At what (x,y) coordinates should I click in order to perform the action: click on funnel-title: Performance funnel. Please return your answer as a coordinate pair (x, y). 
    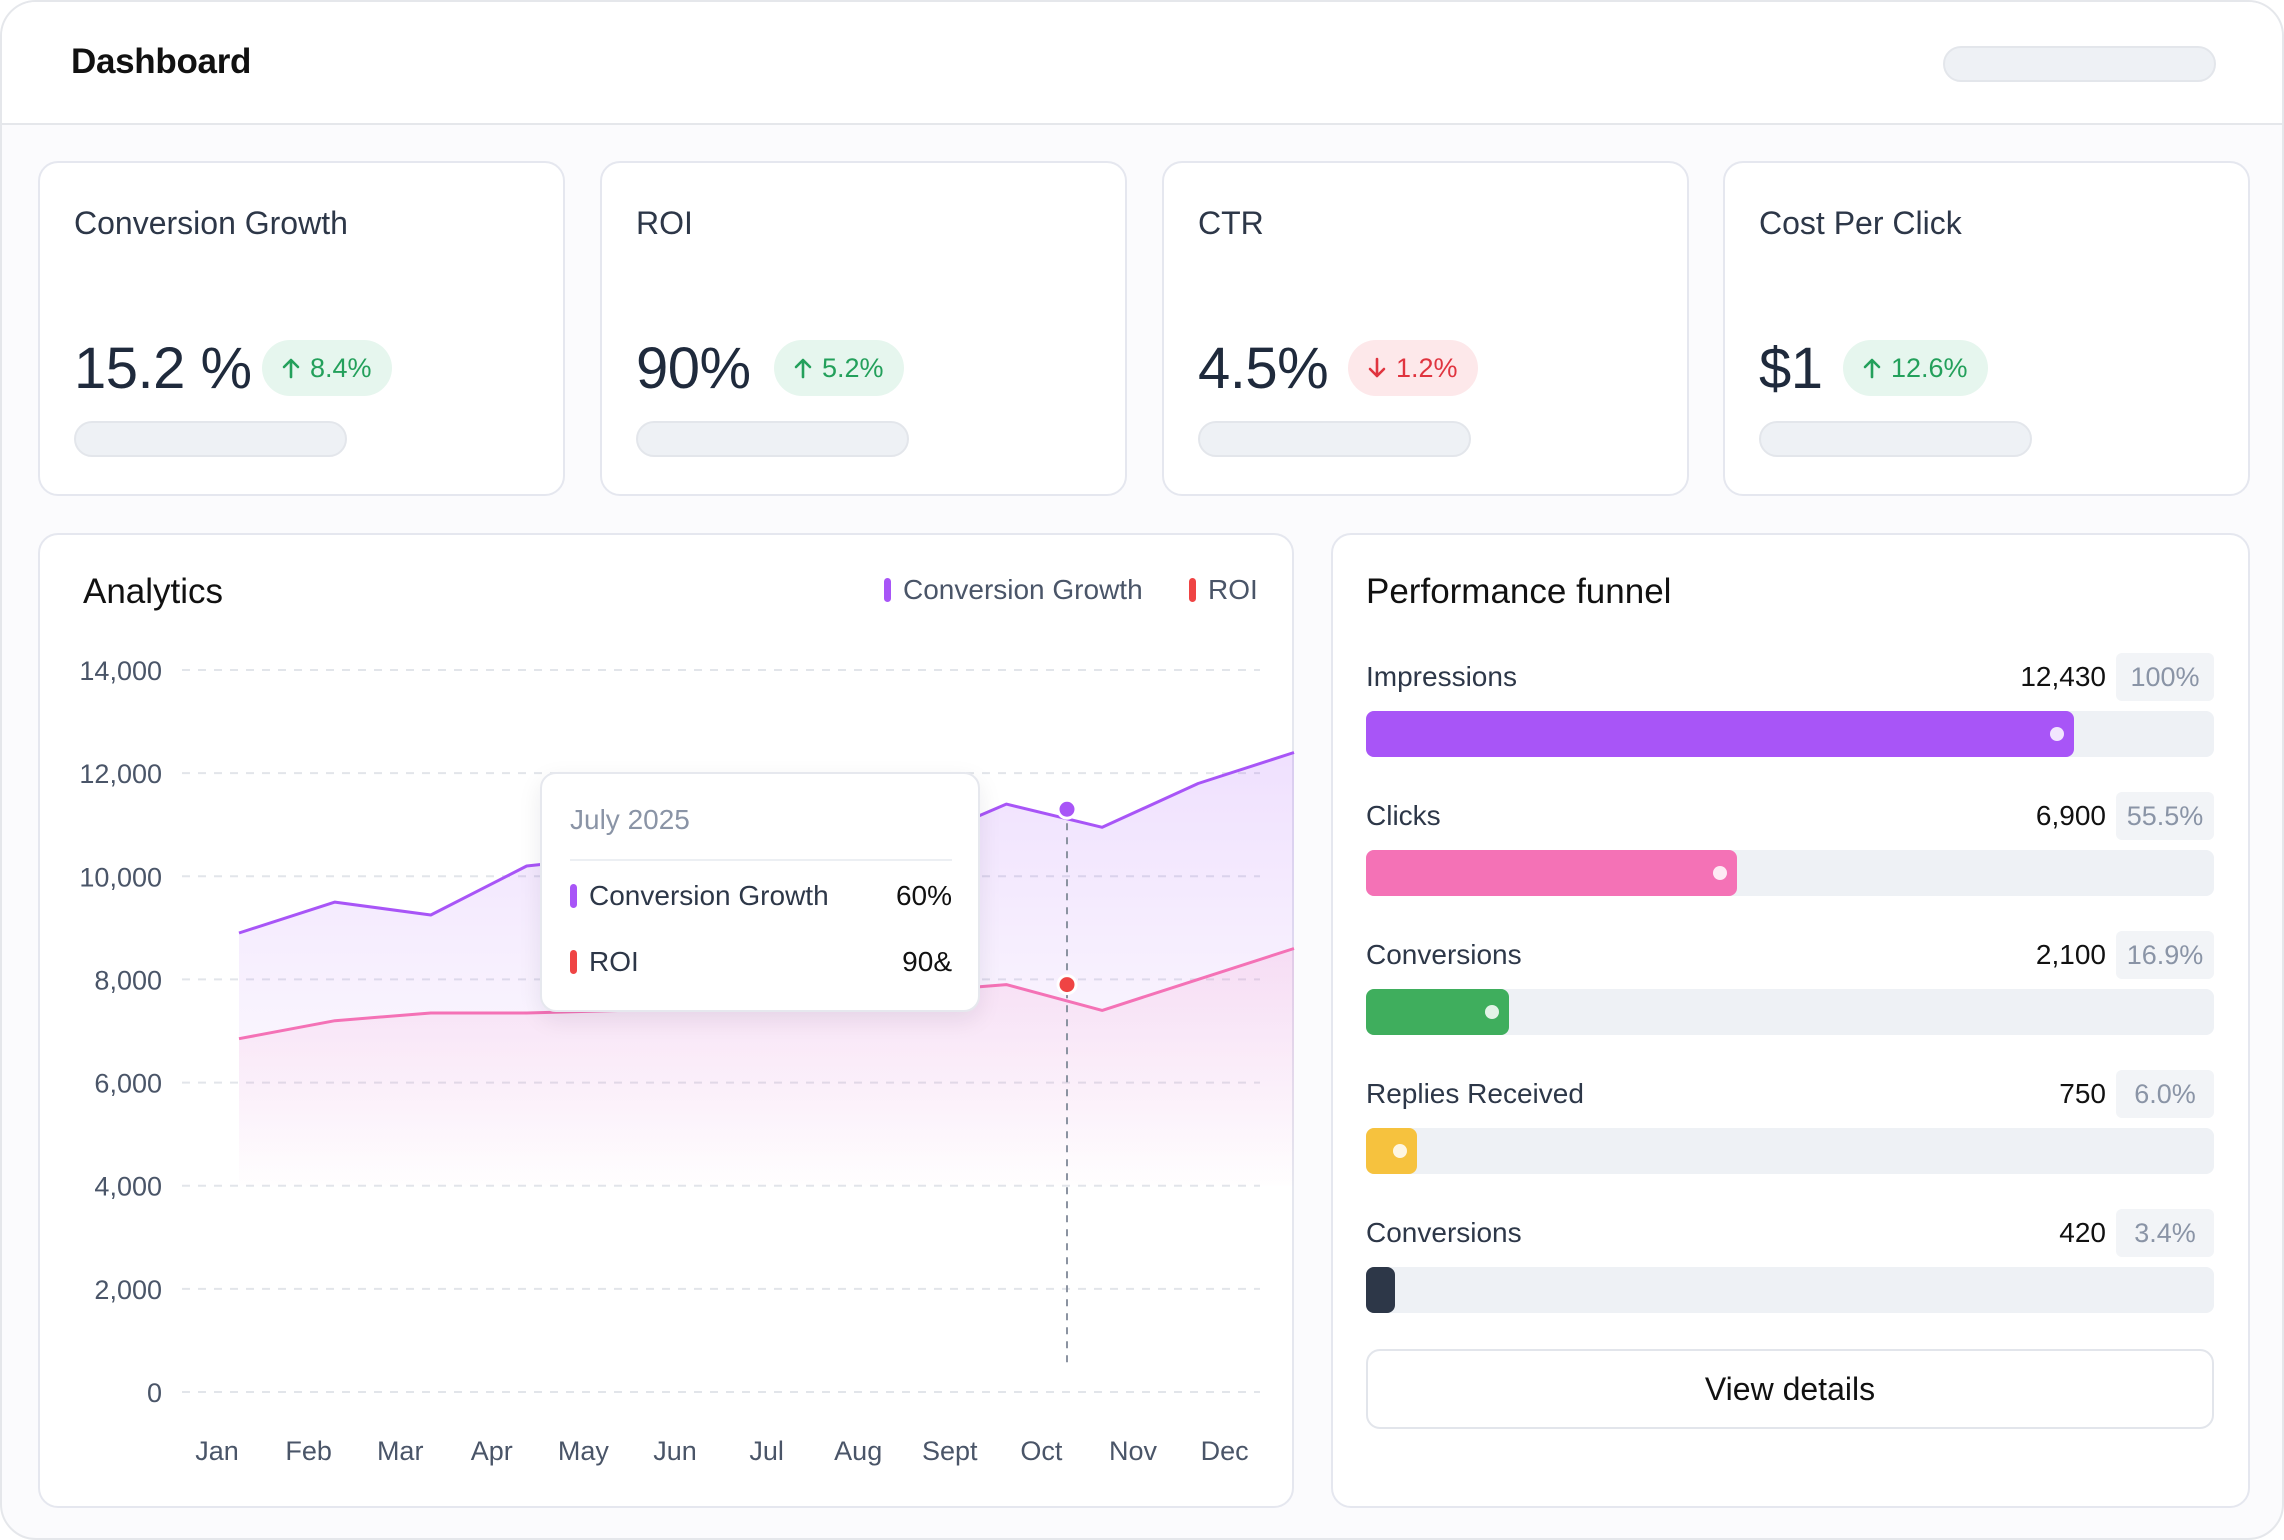
    Looking at the image, I should click on (1519, 591).